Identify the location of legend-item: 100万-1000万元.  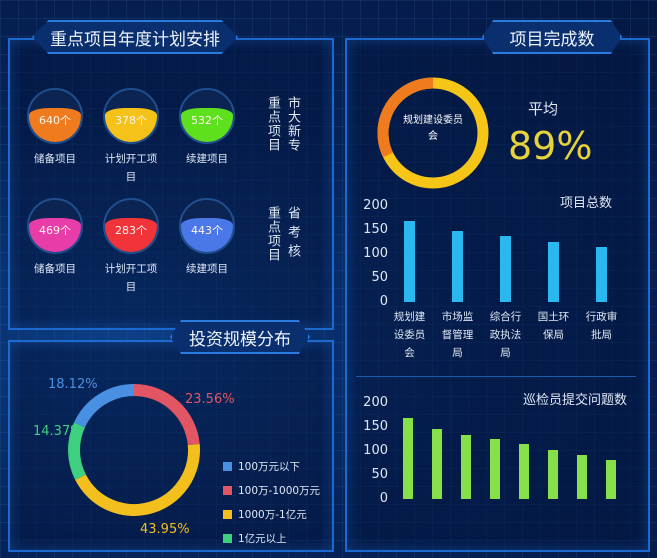
(271, 490).